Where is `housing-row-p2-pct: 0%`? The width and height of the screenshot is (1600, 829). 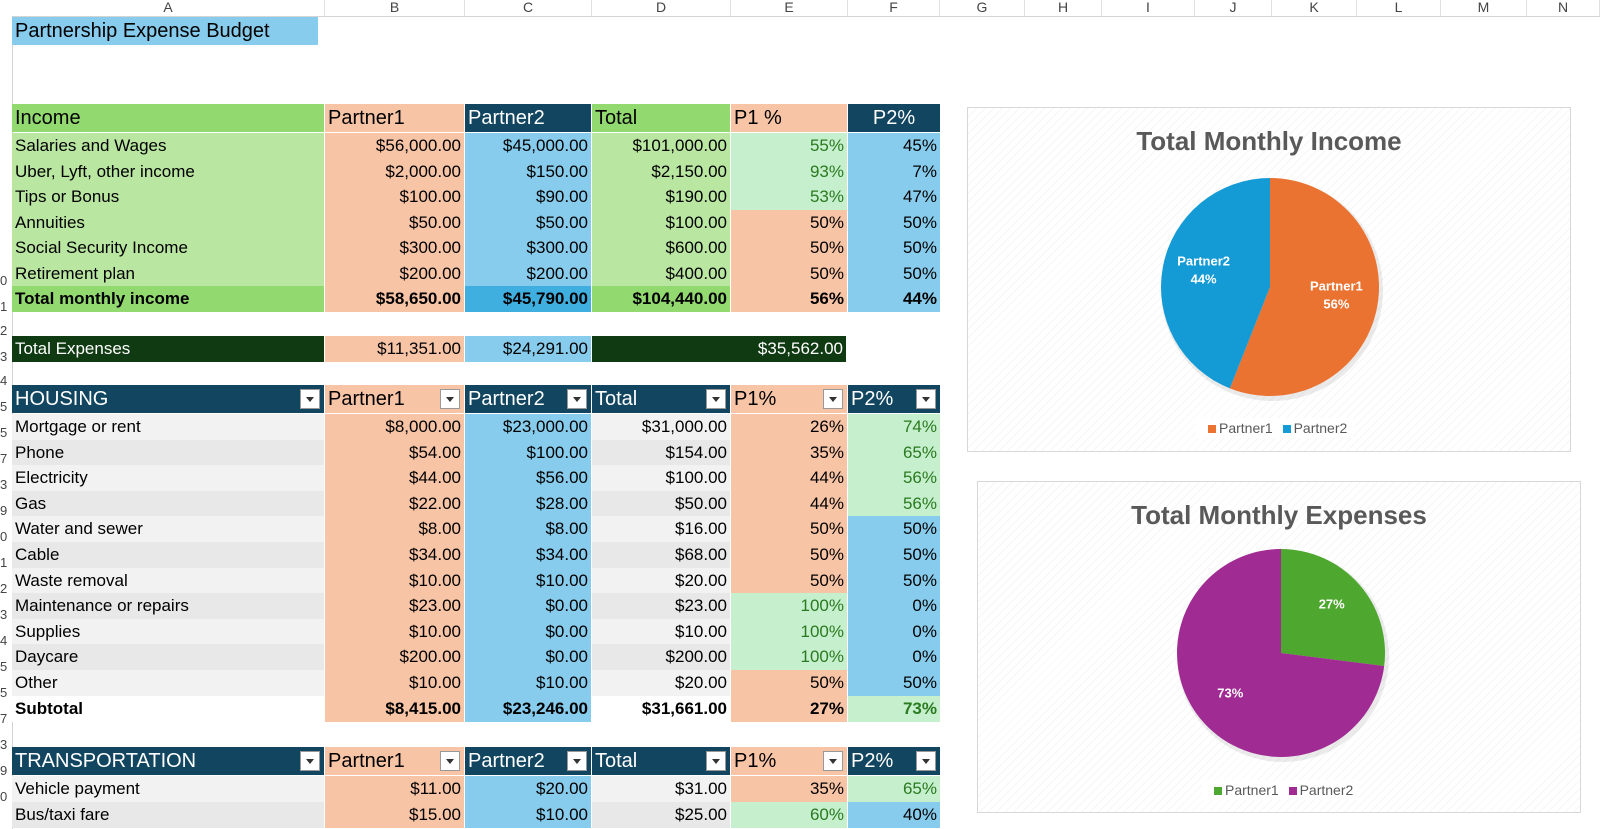
housing-row-p2-pct: 0% is located at coordinates (894, 657).